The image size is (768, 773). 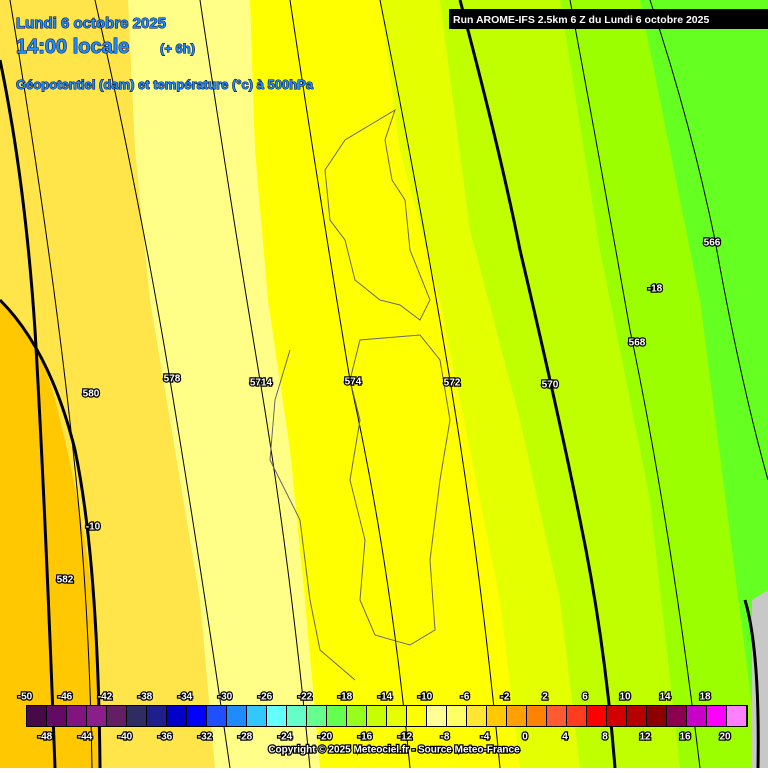 What do you see at coordinates (425, 697) in the screenshot?
I see `colorbar-label: -10` at bounding box center [425, 697].